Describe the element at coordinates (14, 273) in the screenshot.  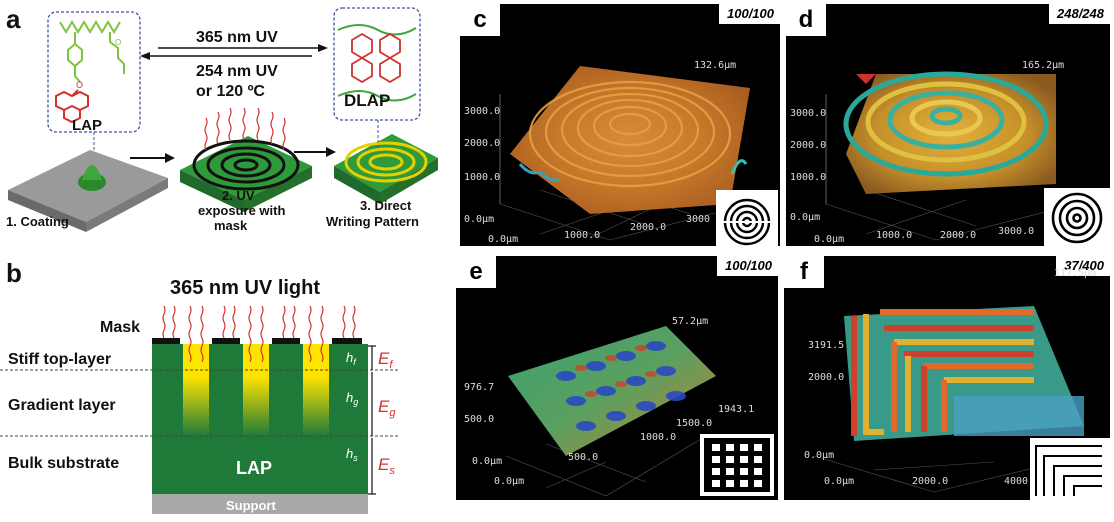
I see `panel-b-label: b` at that location.